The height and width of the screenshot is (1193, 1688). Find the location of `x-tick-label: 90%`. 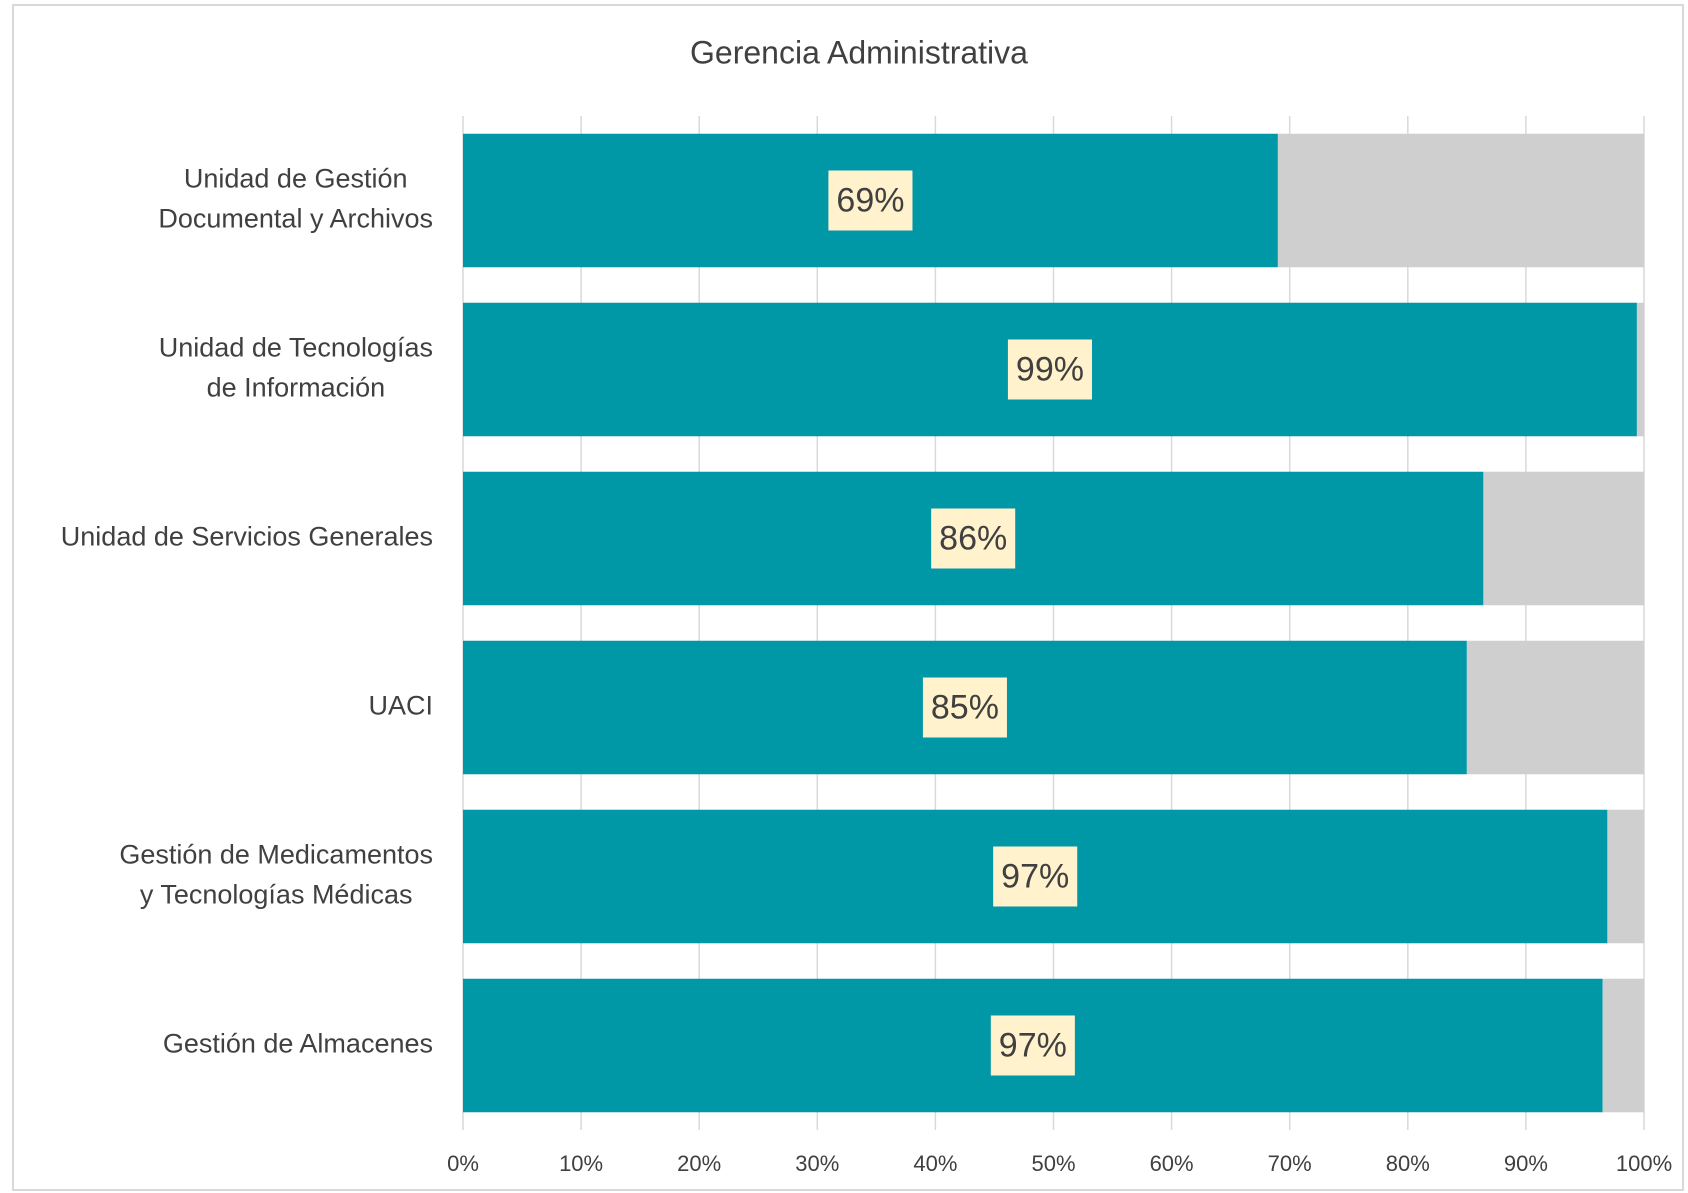

x-tick-label: 90% is located at coordinates (1526, 1163).